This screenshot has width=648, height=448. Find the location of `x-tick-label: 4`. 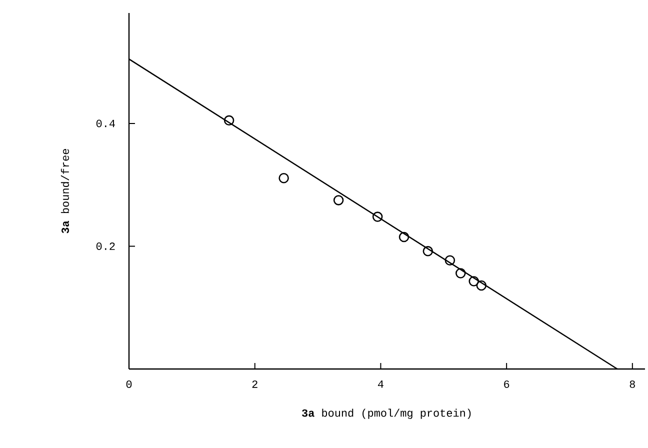

x-tick-label: 4 is located at coordinates (381, 384).